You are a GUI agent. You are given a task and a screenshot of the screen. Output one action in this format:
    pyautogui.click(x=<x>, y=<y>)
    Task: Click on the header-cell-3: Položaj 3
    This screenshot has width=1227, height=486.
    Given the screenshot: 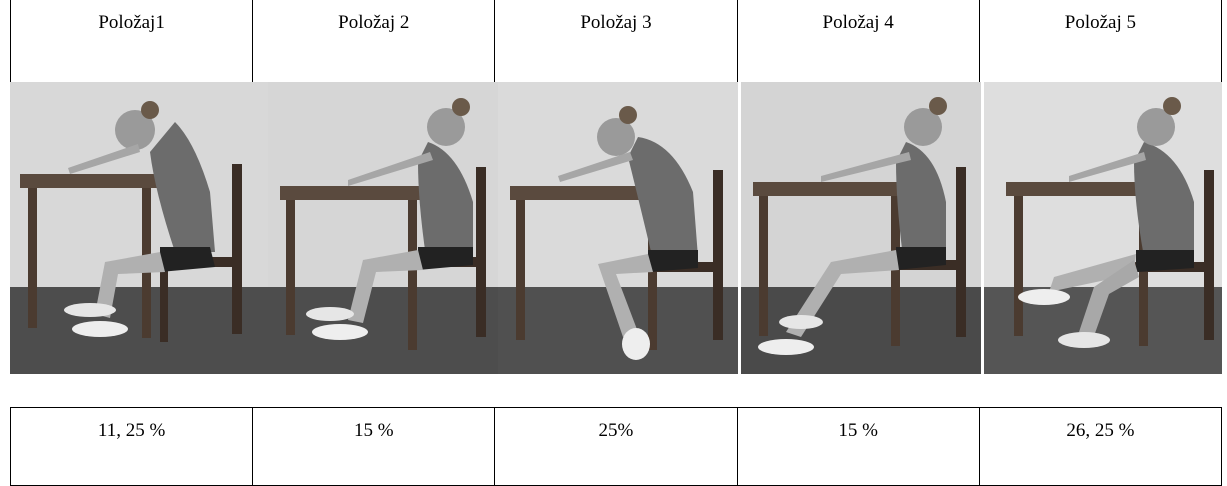 What is the action you would take?
    pyautogui.click(x=616, y=43)
    